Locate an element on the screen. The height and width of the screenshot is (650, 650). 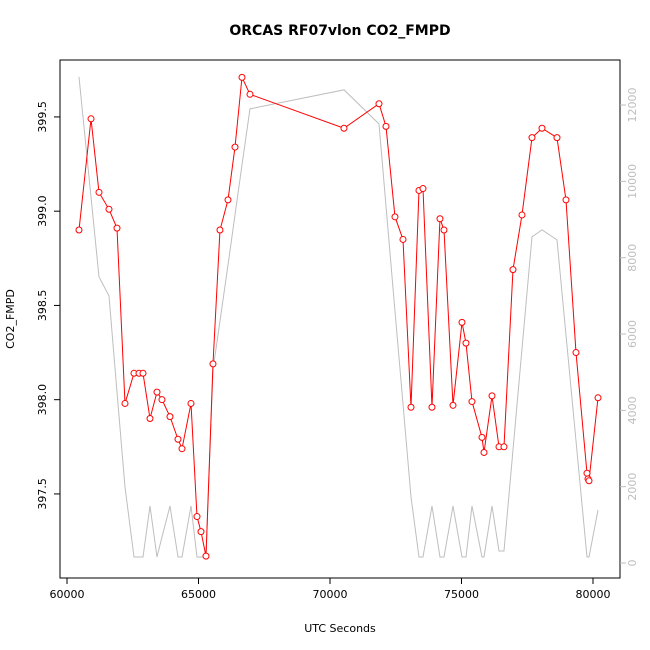
x-axis-label: UTC Seconds is located at coordinates (340, 628).